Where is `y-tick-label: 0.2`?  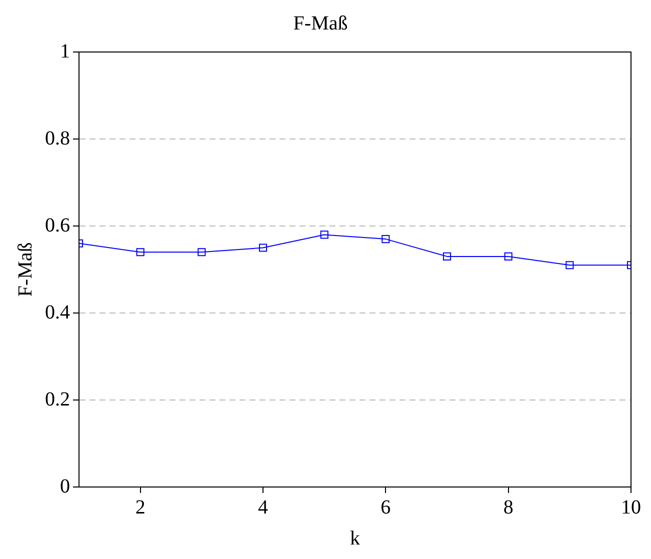
y-tick-label: 0.2 is located at coordinates (57, 399).